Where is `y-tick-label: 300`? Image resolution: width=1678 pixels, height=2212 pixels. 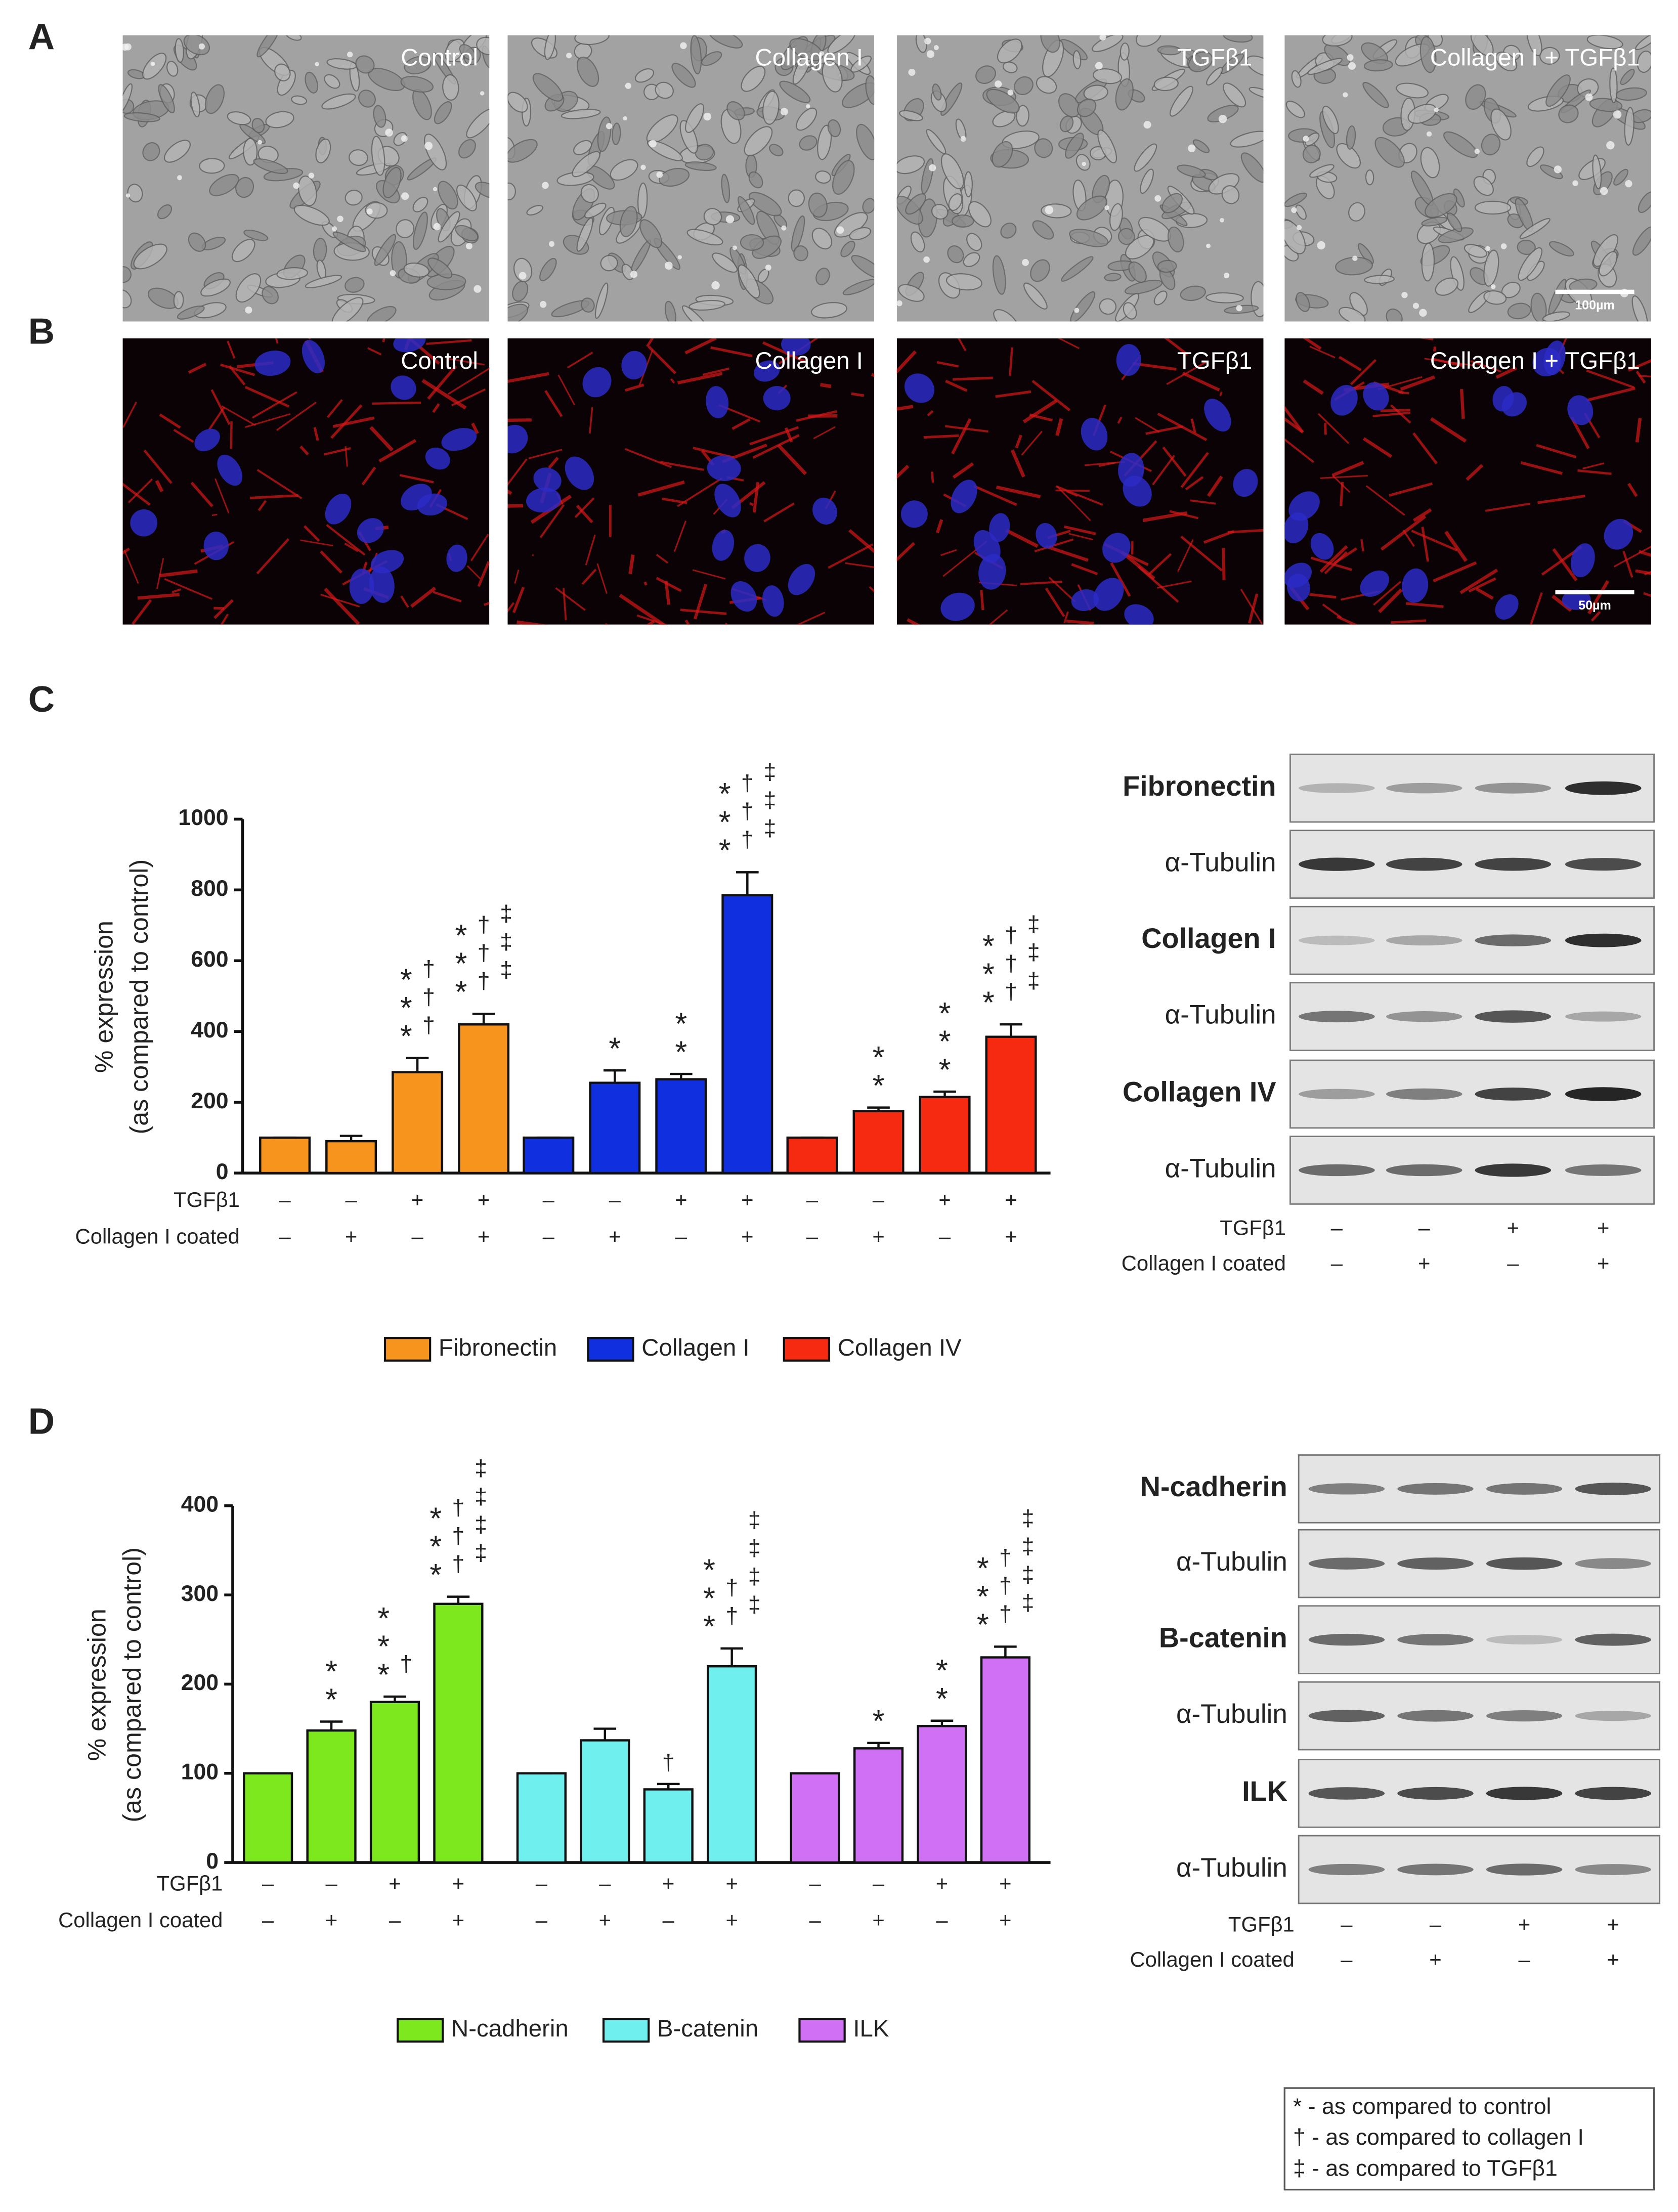 y-tick-label: 300 is located at coordinates (200, 1593).